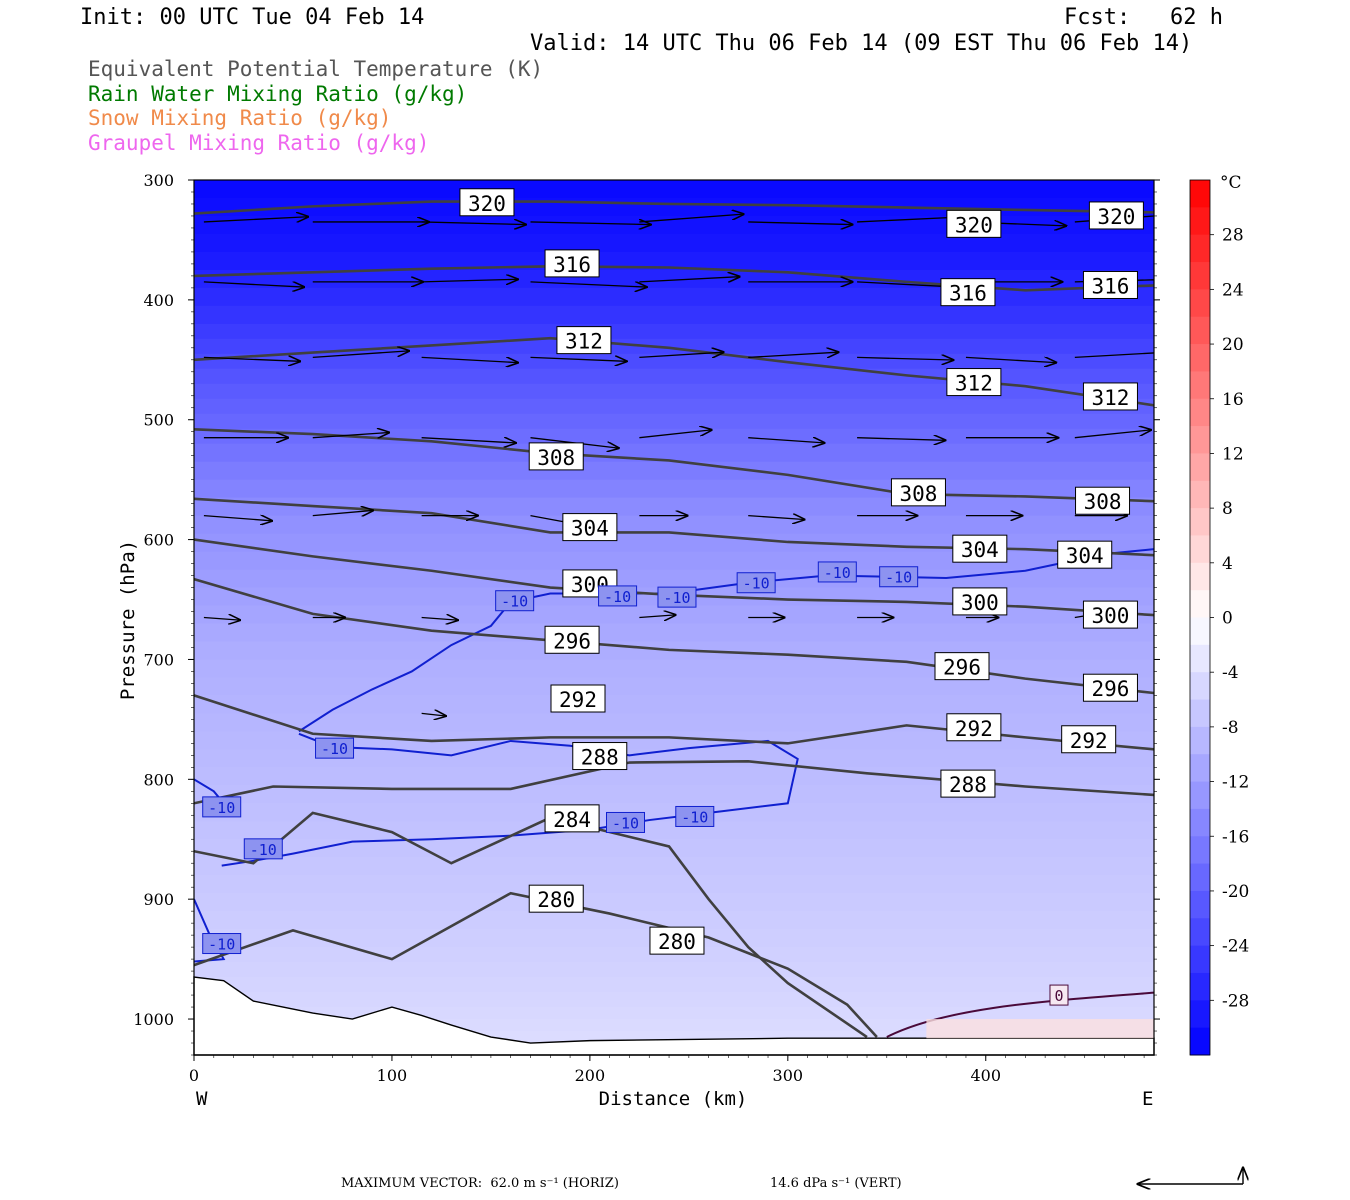 Image resolution: width=1350 pixels, height=1200 pixels. I want to click on colorbar-tick-label: 24, so click(1233, 290).